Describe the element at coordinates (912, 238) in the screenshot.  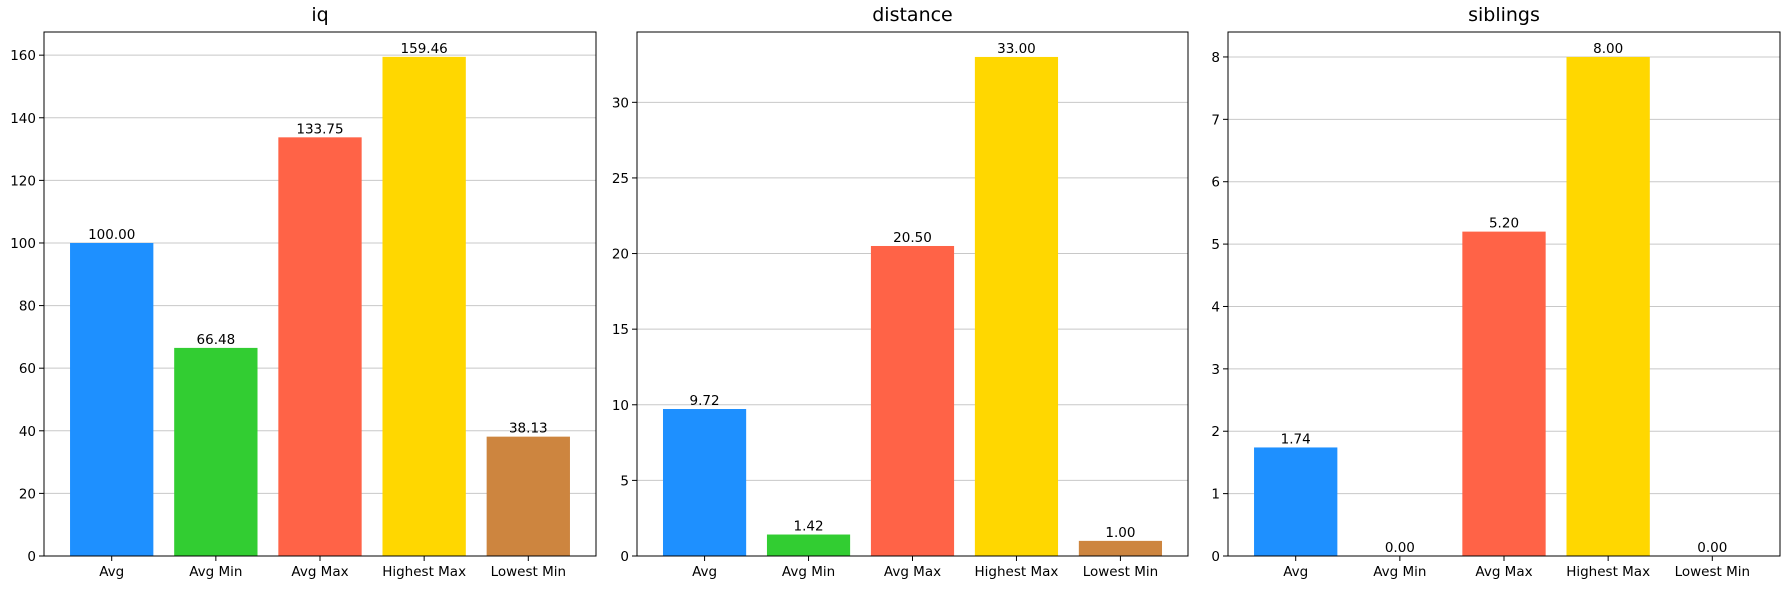
I see `bar-value-label: 20.50` at that location.